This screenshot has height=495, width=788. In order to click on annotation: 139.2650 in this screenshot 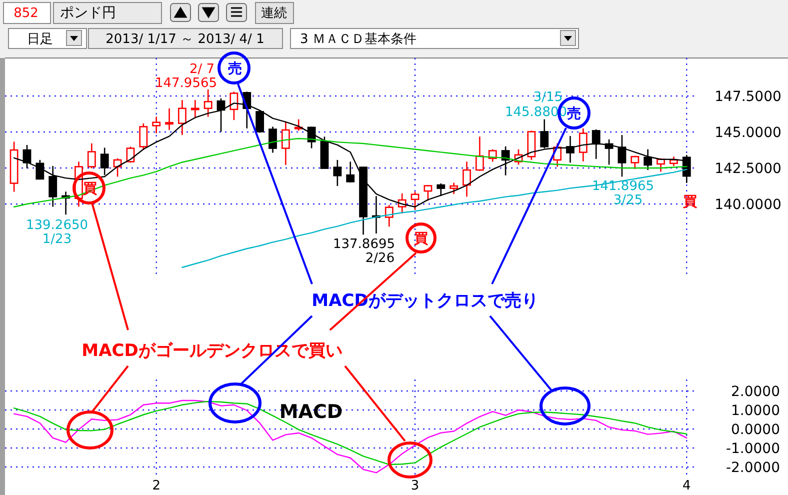, I will do `click(57, 225)`.